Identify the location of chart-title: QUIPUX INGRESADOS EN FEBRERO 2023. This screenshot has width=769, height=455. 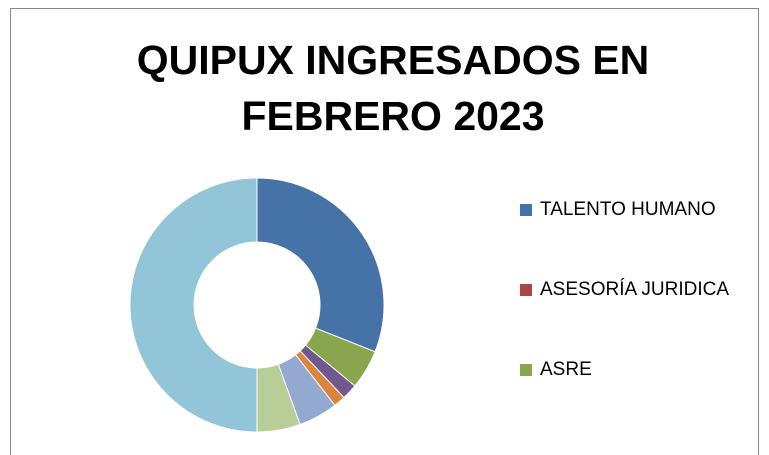
(393, 88).